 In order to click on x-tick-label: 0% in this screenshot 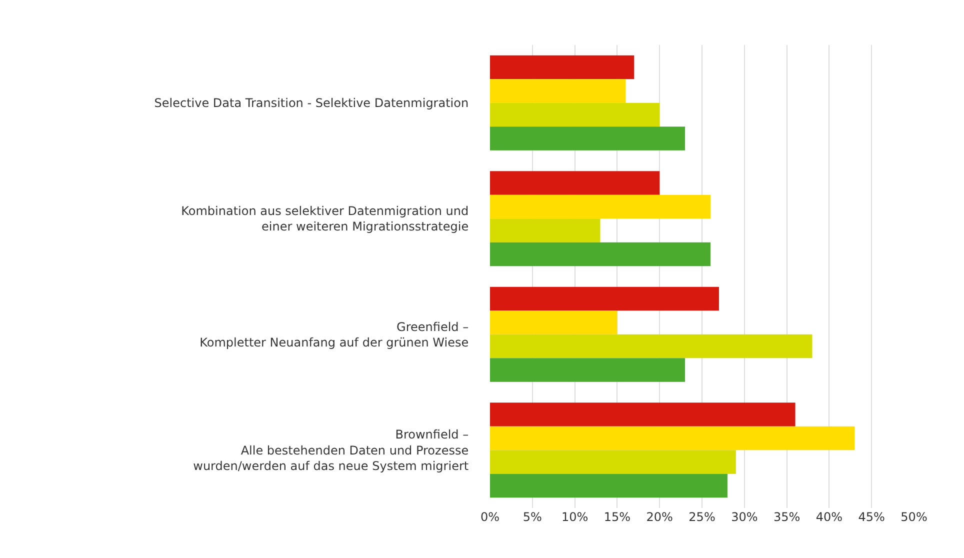, I will do `click(490, 517)`.